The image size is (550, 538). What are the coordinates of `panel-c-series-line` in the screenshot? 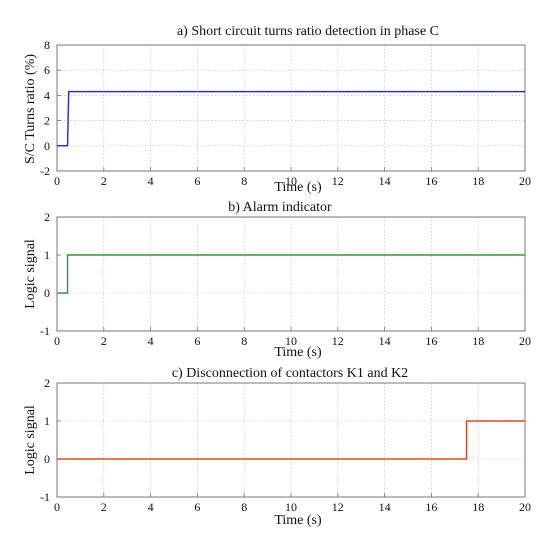 It's located at (291, 440).